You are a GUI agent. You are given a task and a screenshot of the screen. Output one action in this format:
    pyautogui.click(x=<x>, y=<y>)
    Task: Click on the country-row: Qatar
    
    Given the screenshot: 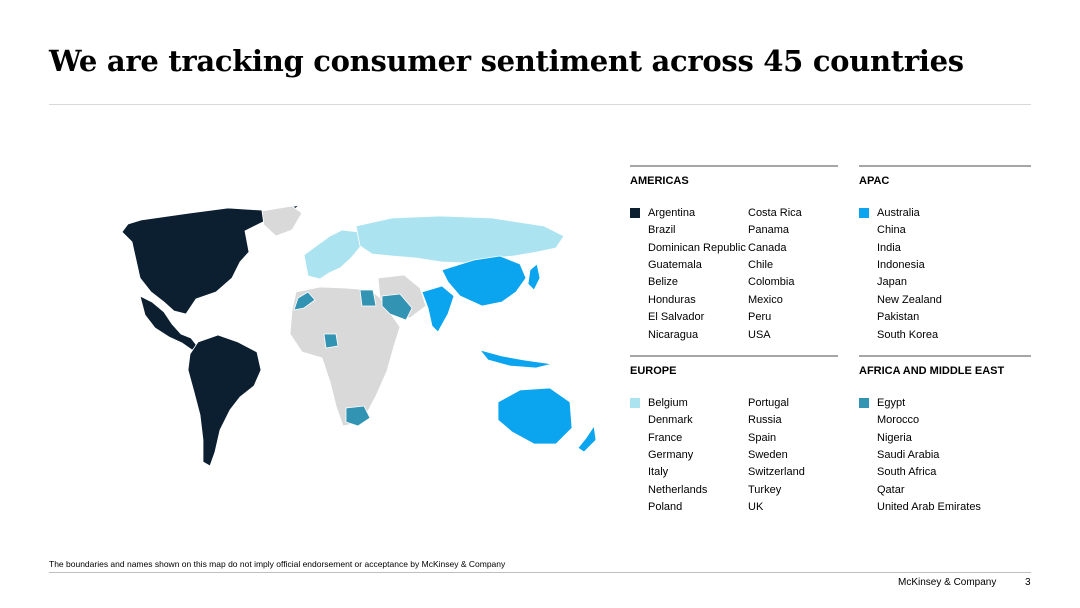 What is the action you would take?
    pyautogui.click(x=920, y=489)
    